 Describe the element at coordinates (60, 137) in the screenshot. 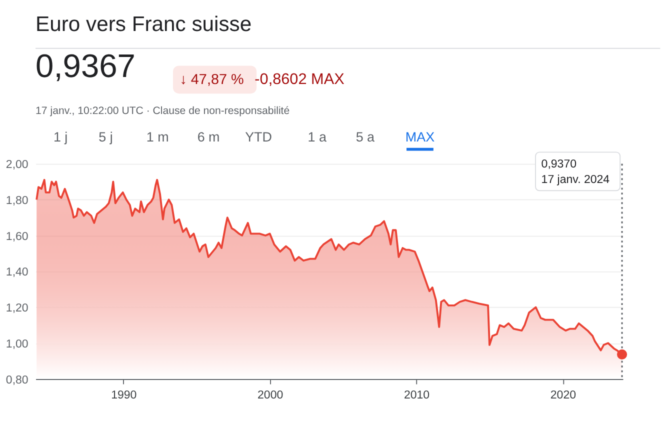

I see `text: 1 j` at that location.